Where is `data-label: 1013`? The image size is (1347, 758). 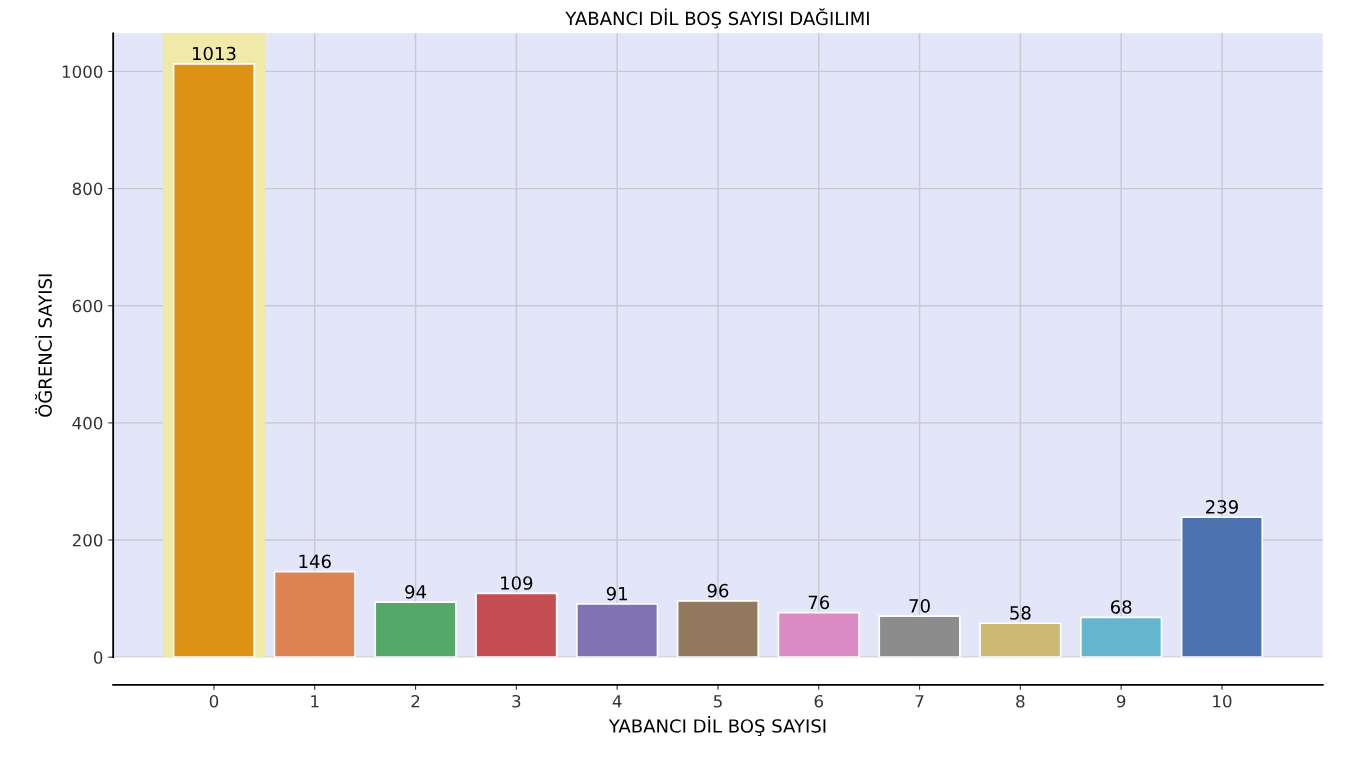 data-label: 1013 is located at coordinates (214, 53).